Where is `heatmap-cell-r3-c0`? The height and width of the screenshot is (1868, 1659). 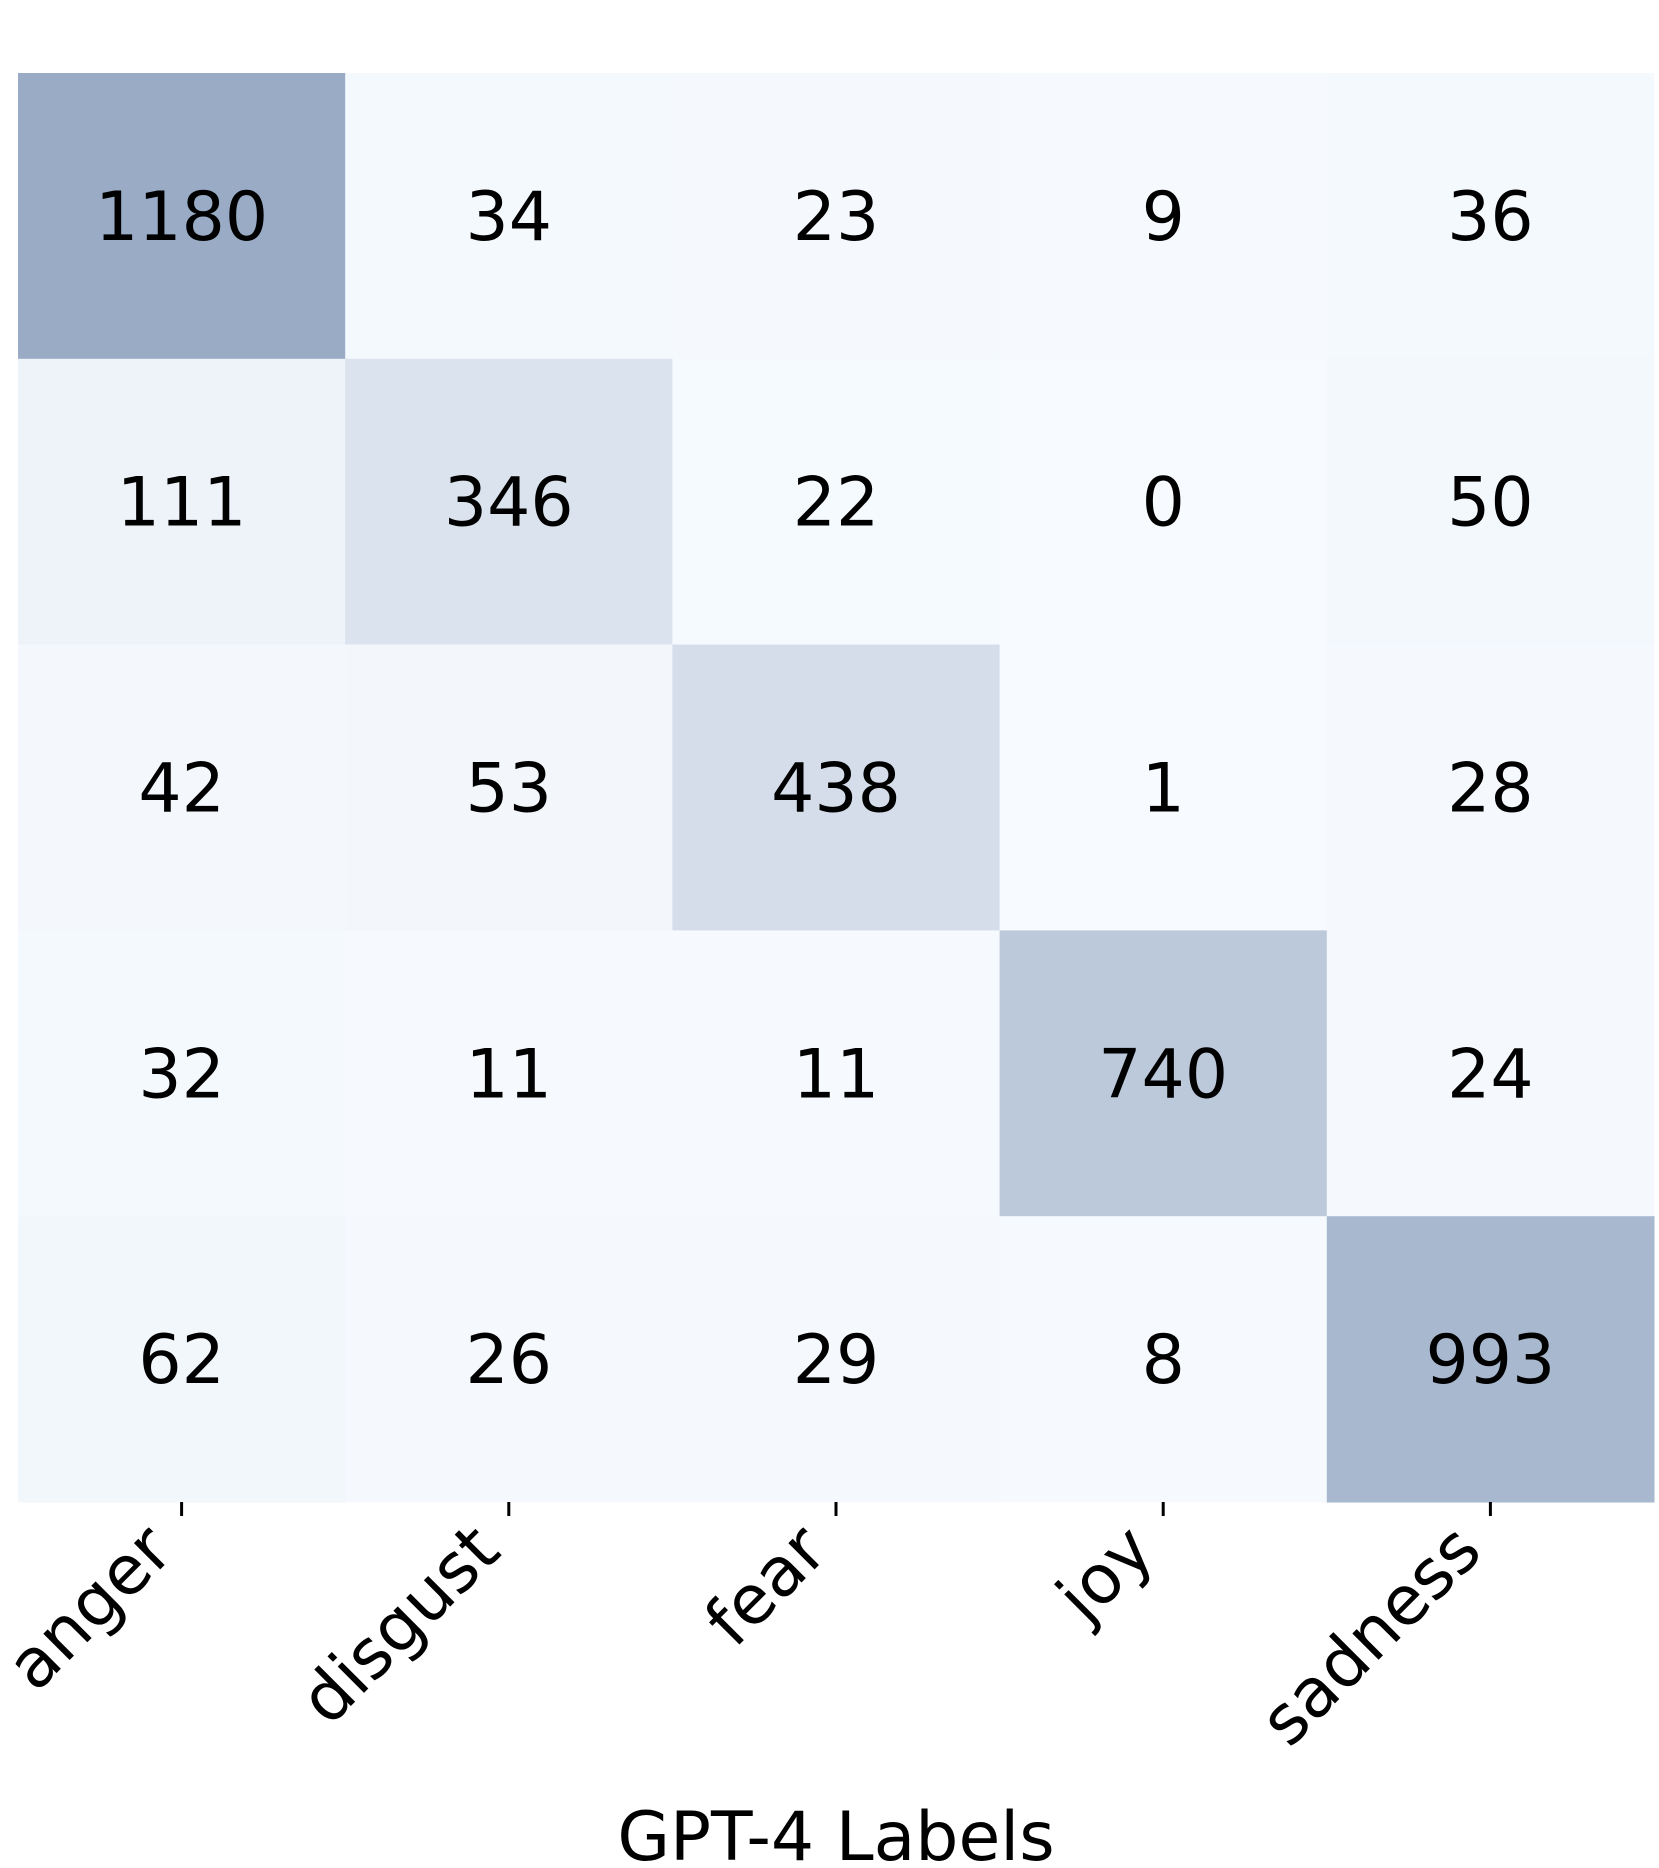 heatmap-cell-r3-c0 is located at coordinates (182, 1073).